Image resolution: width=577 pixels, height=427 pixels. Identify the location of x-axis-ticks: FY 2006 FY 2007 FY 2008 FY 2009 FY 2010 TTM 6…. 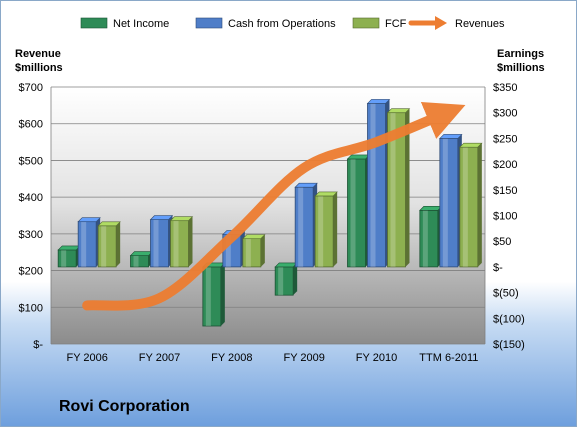
(272, 358).